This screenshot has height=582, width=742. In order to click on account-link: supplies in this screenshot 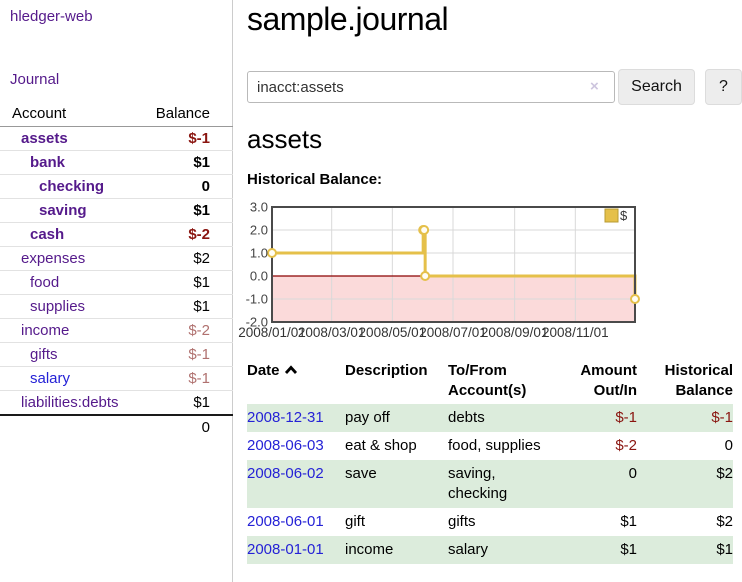, I will do `click(58, 306)`.